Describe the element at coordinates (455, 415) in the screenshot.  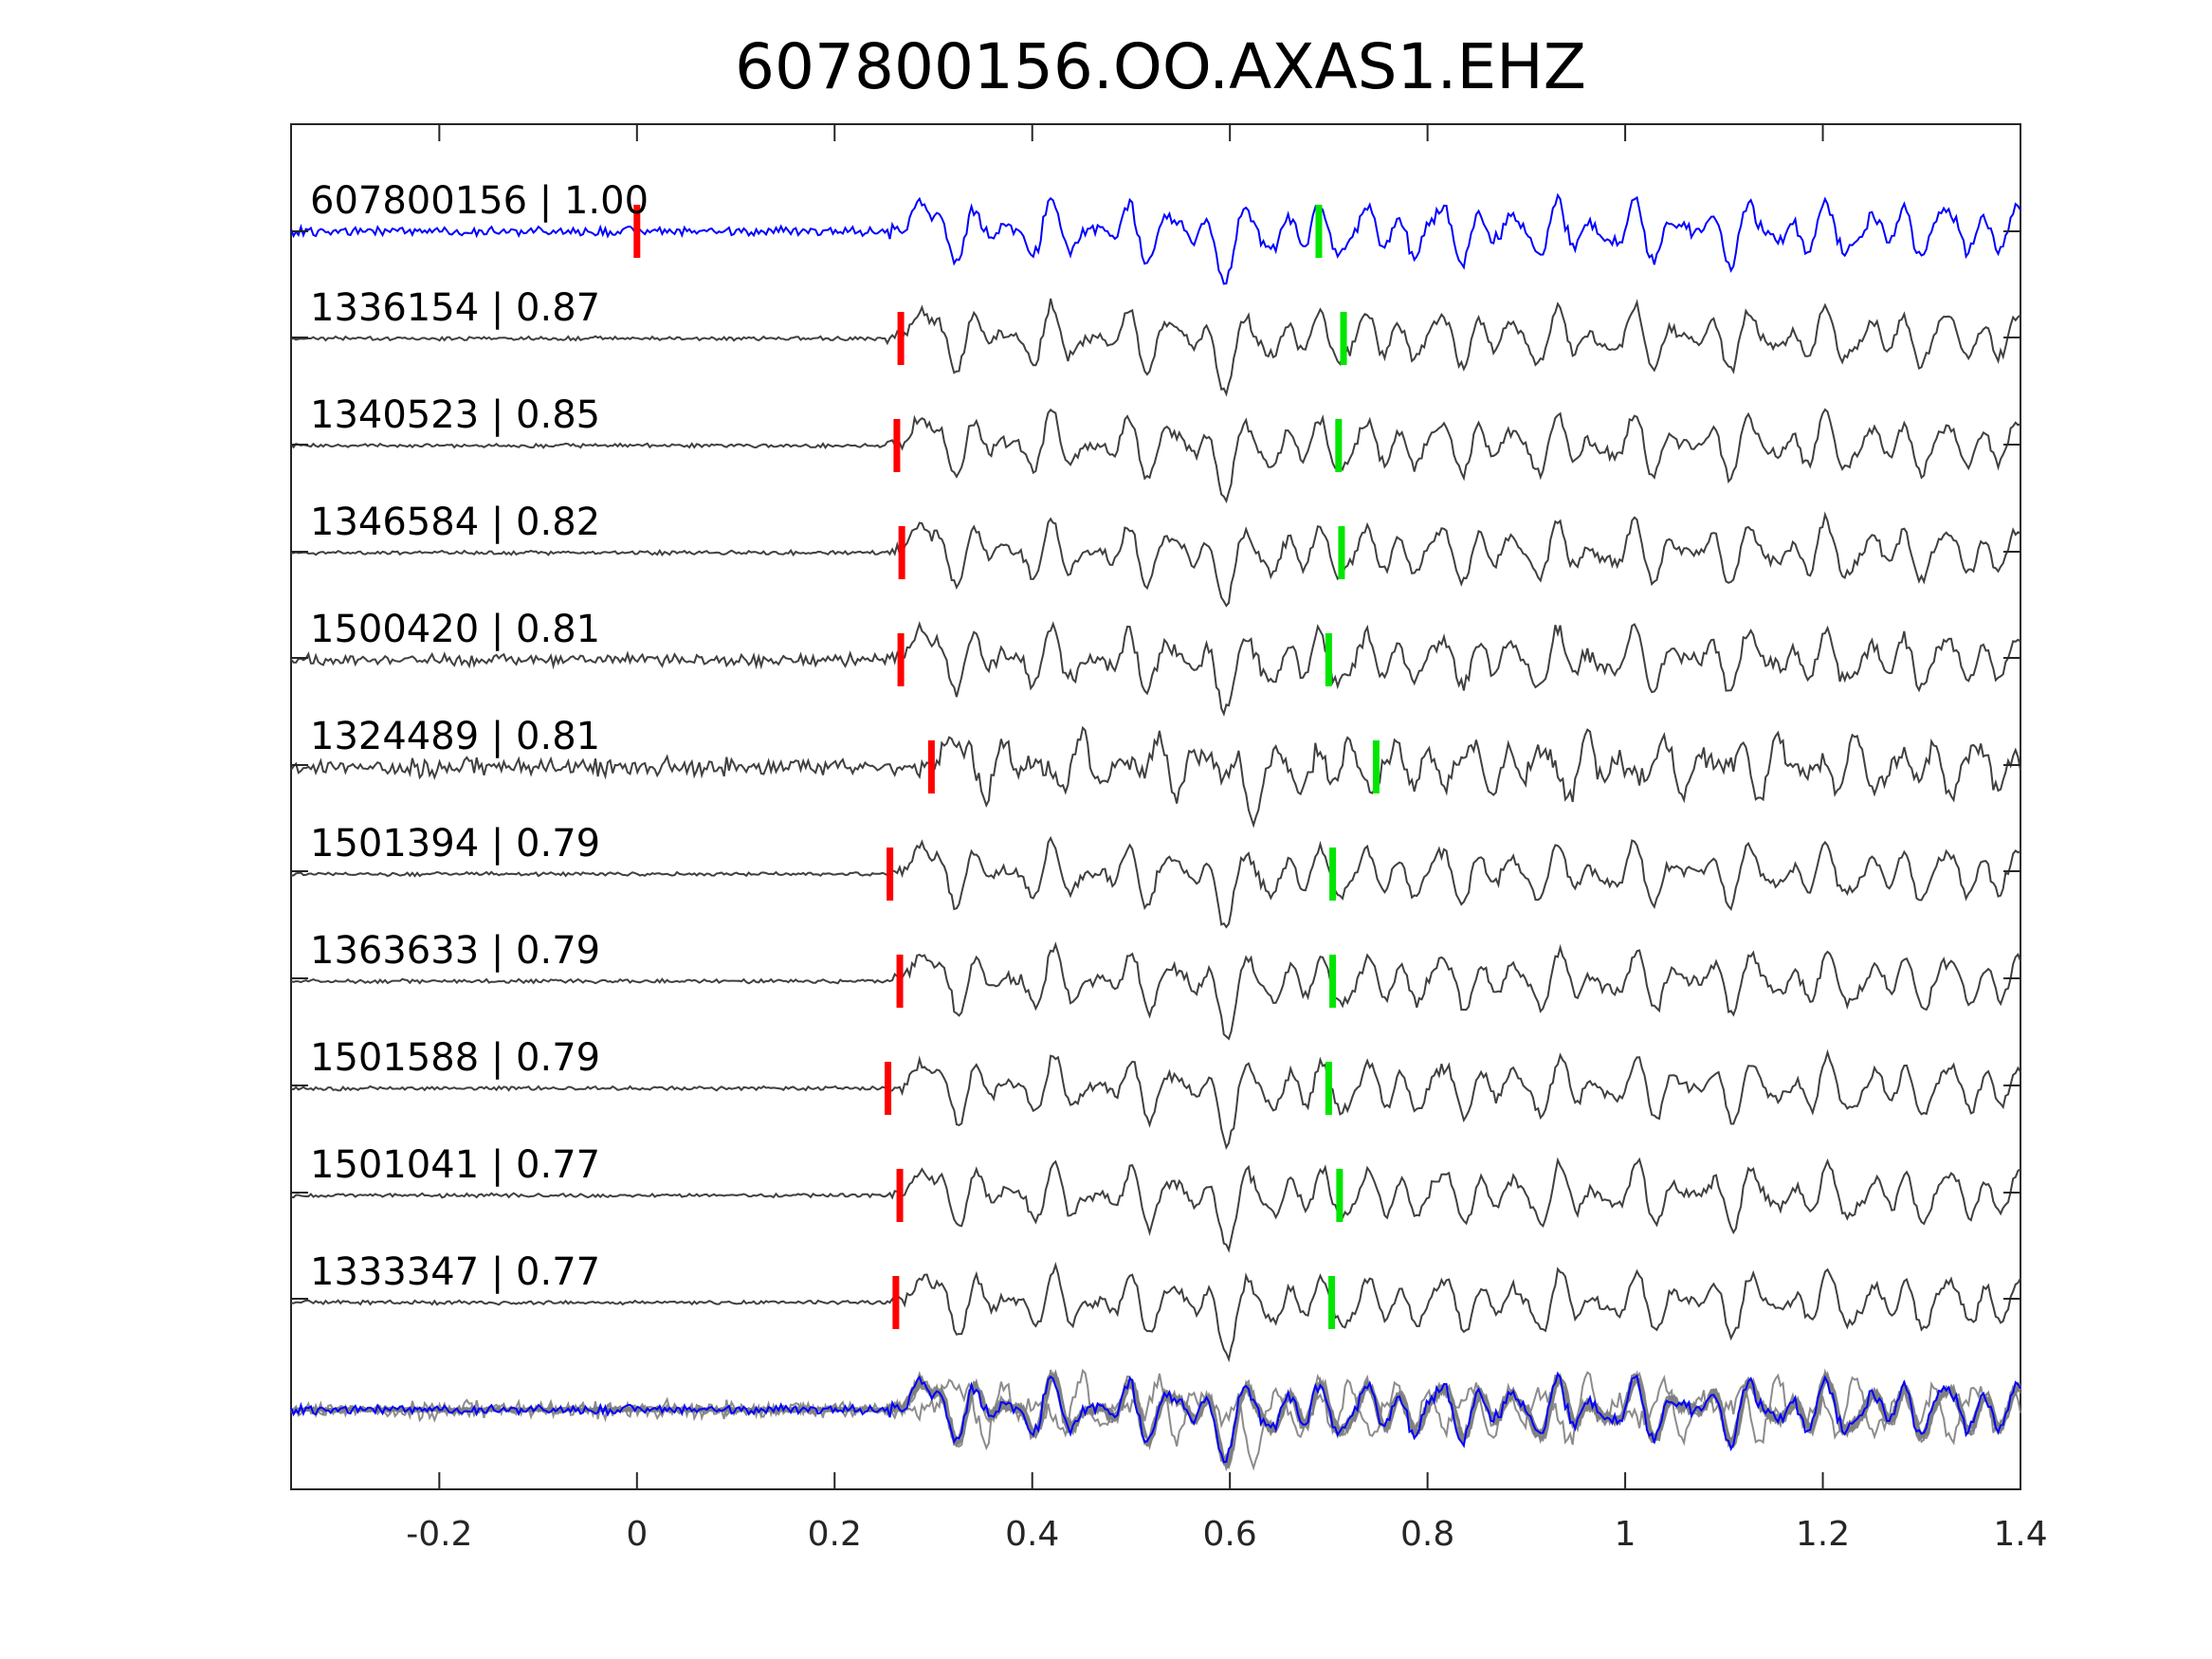
I see `trace-label-2: 1340523 | 0.85` at that location.